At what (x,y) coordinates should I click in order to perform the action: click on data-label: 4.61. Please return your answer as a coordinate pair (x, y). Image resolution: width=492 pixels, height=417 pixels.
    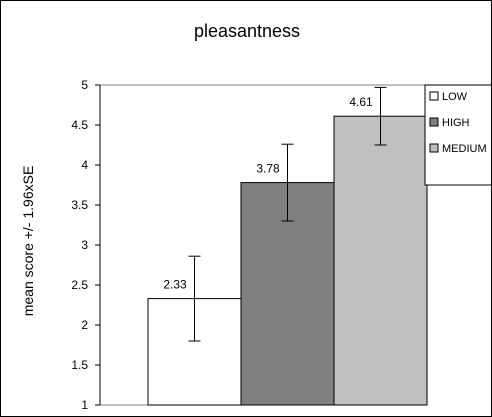
    Looking at the image, I should click on (361, 102).